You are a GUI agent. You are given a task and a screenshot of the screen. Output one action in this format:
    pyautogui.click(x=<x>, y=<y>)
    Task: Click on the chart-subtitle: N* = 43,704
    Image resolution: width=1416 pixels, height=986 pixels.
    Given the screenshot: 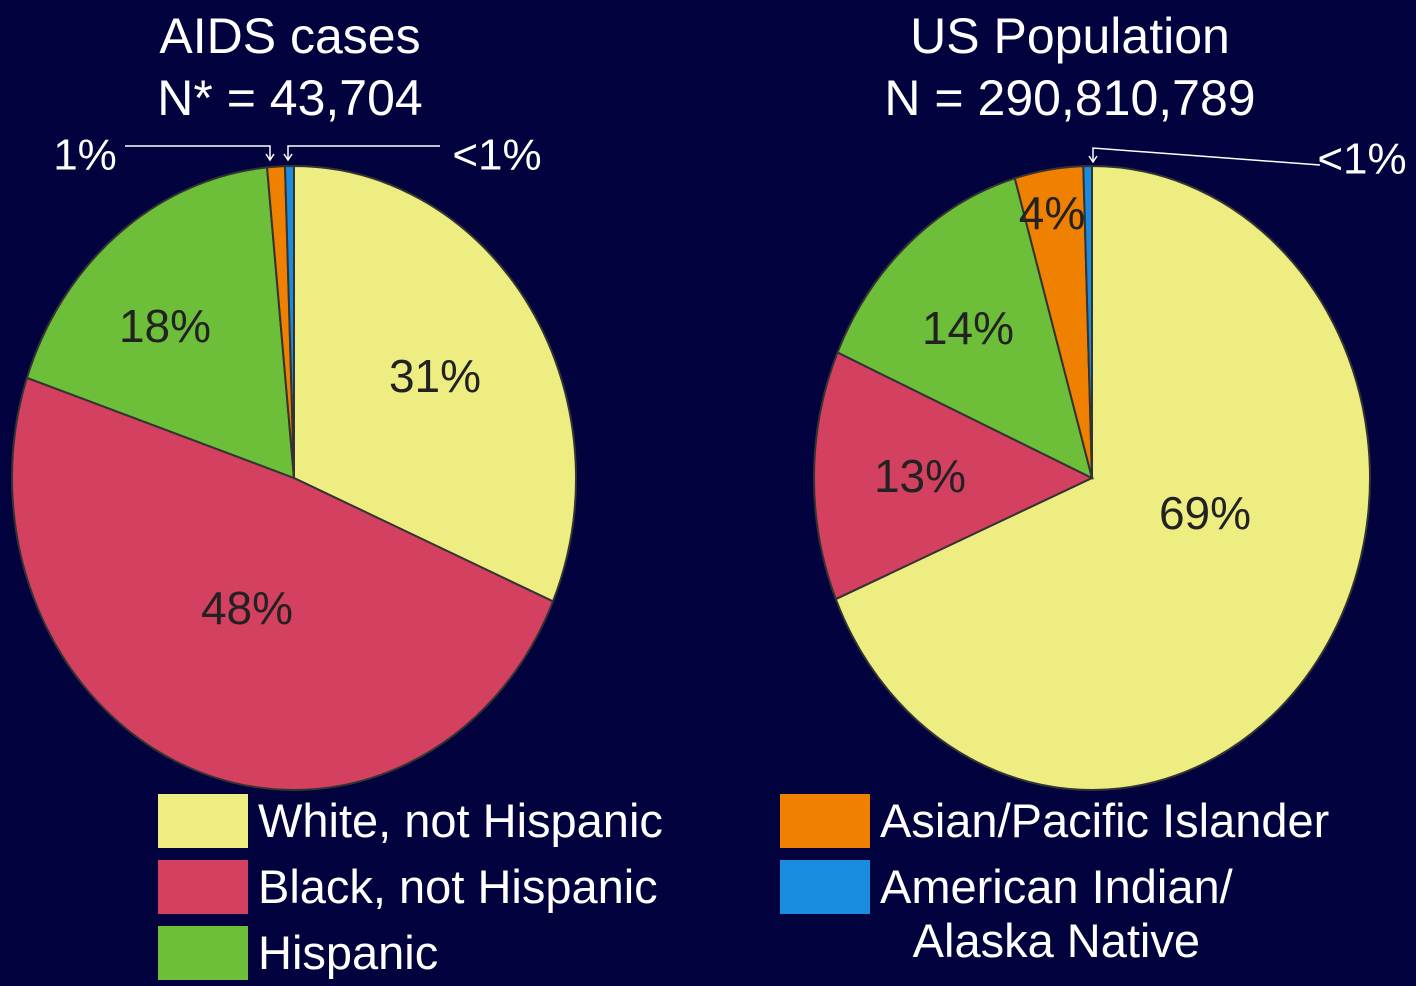 What is the action you would take?
    pyautogui.click(x=289, y=98)
    